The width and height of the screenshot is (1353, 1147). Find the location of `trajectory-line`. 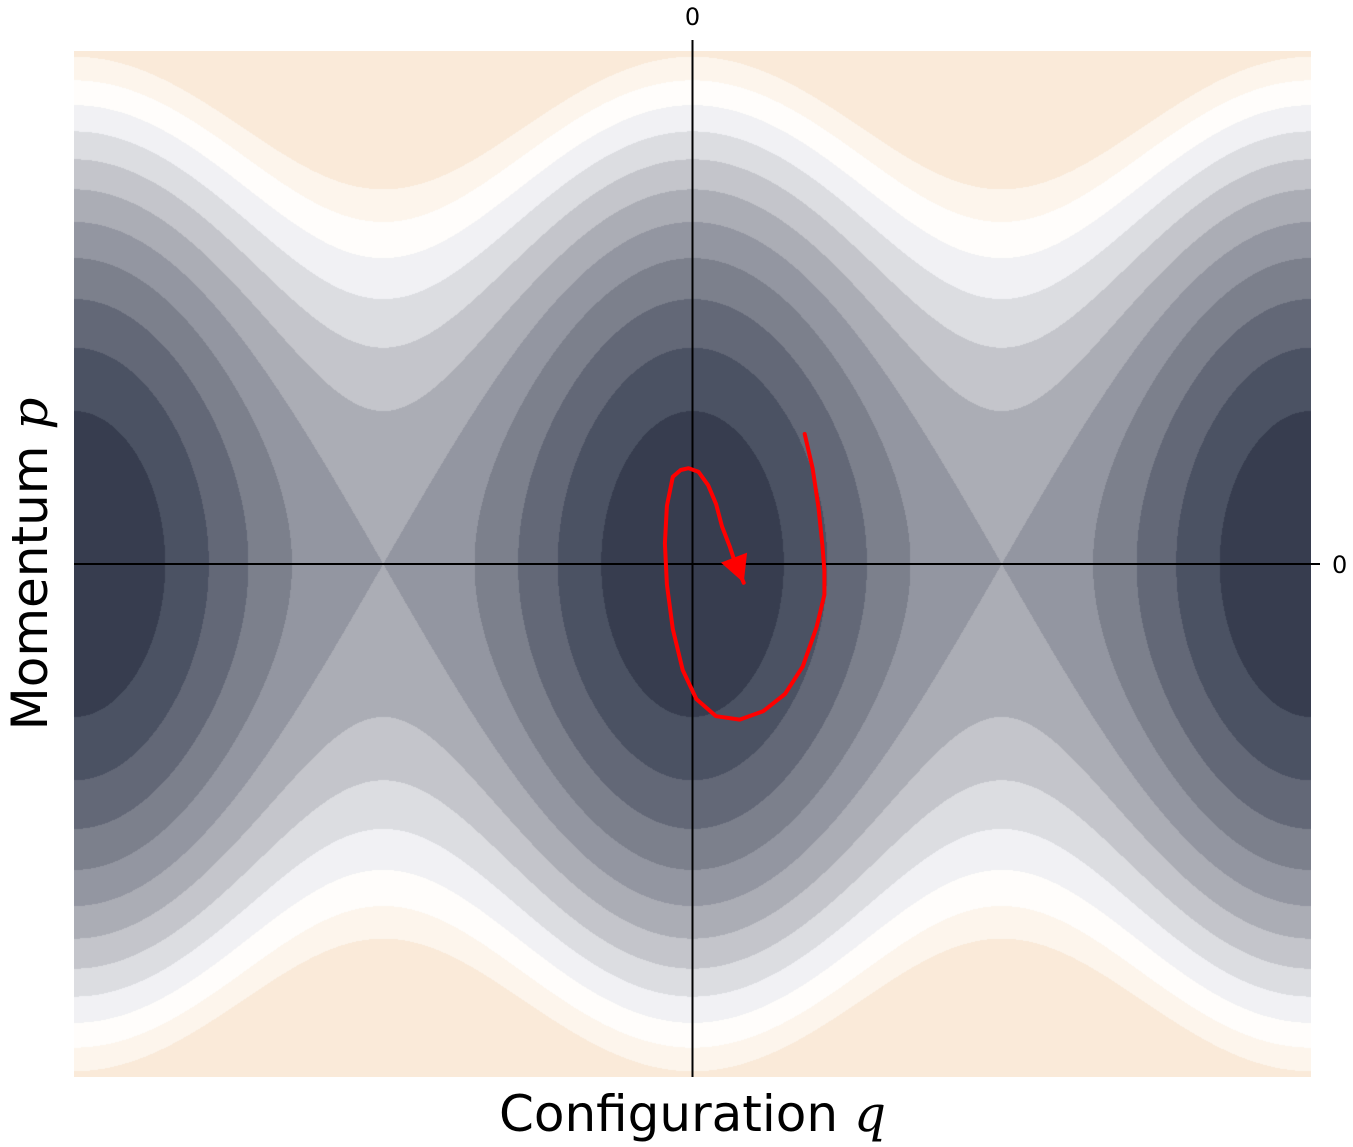

trajectory-line is located at coordinates (744, 577).